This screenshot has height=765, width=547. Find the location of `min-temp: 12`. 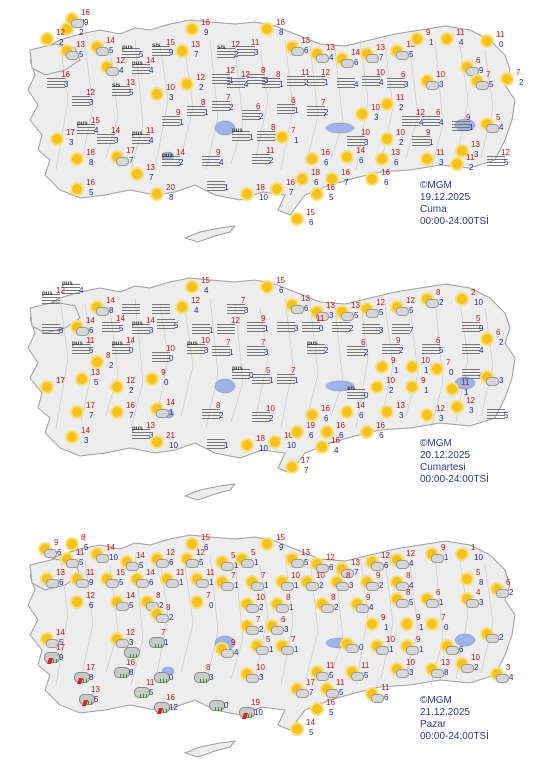

min-temp: 12 is located at coordinates (173, 707).